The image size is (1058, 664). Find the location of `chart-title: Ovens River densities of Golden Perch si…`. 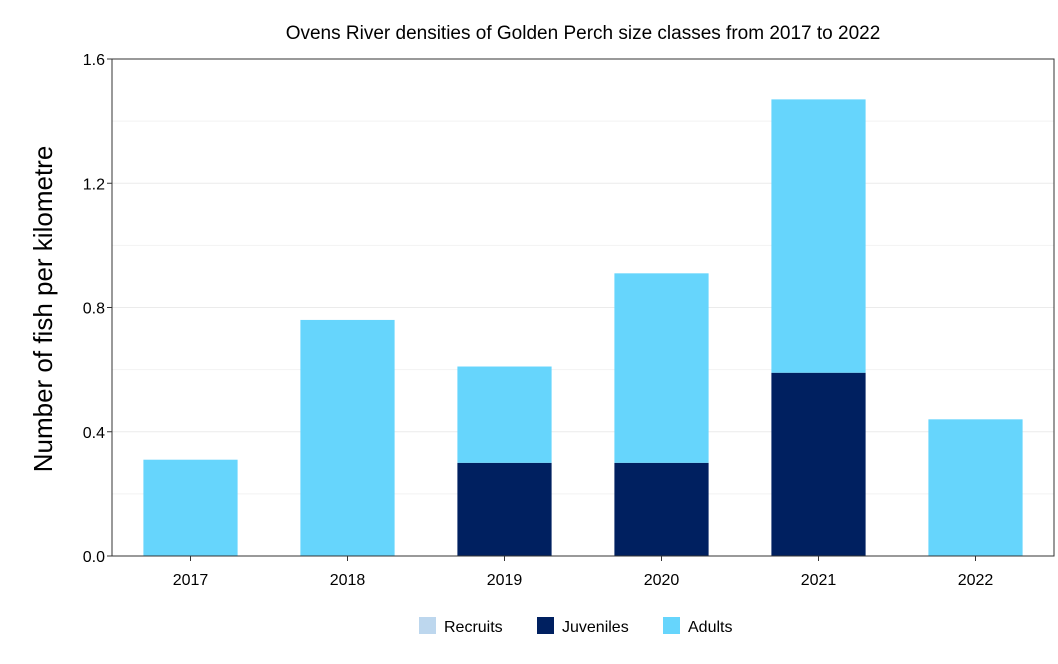

chart-title: Ovens River densities of Golden Perch si… is located at coordinates (583, 33).